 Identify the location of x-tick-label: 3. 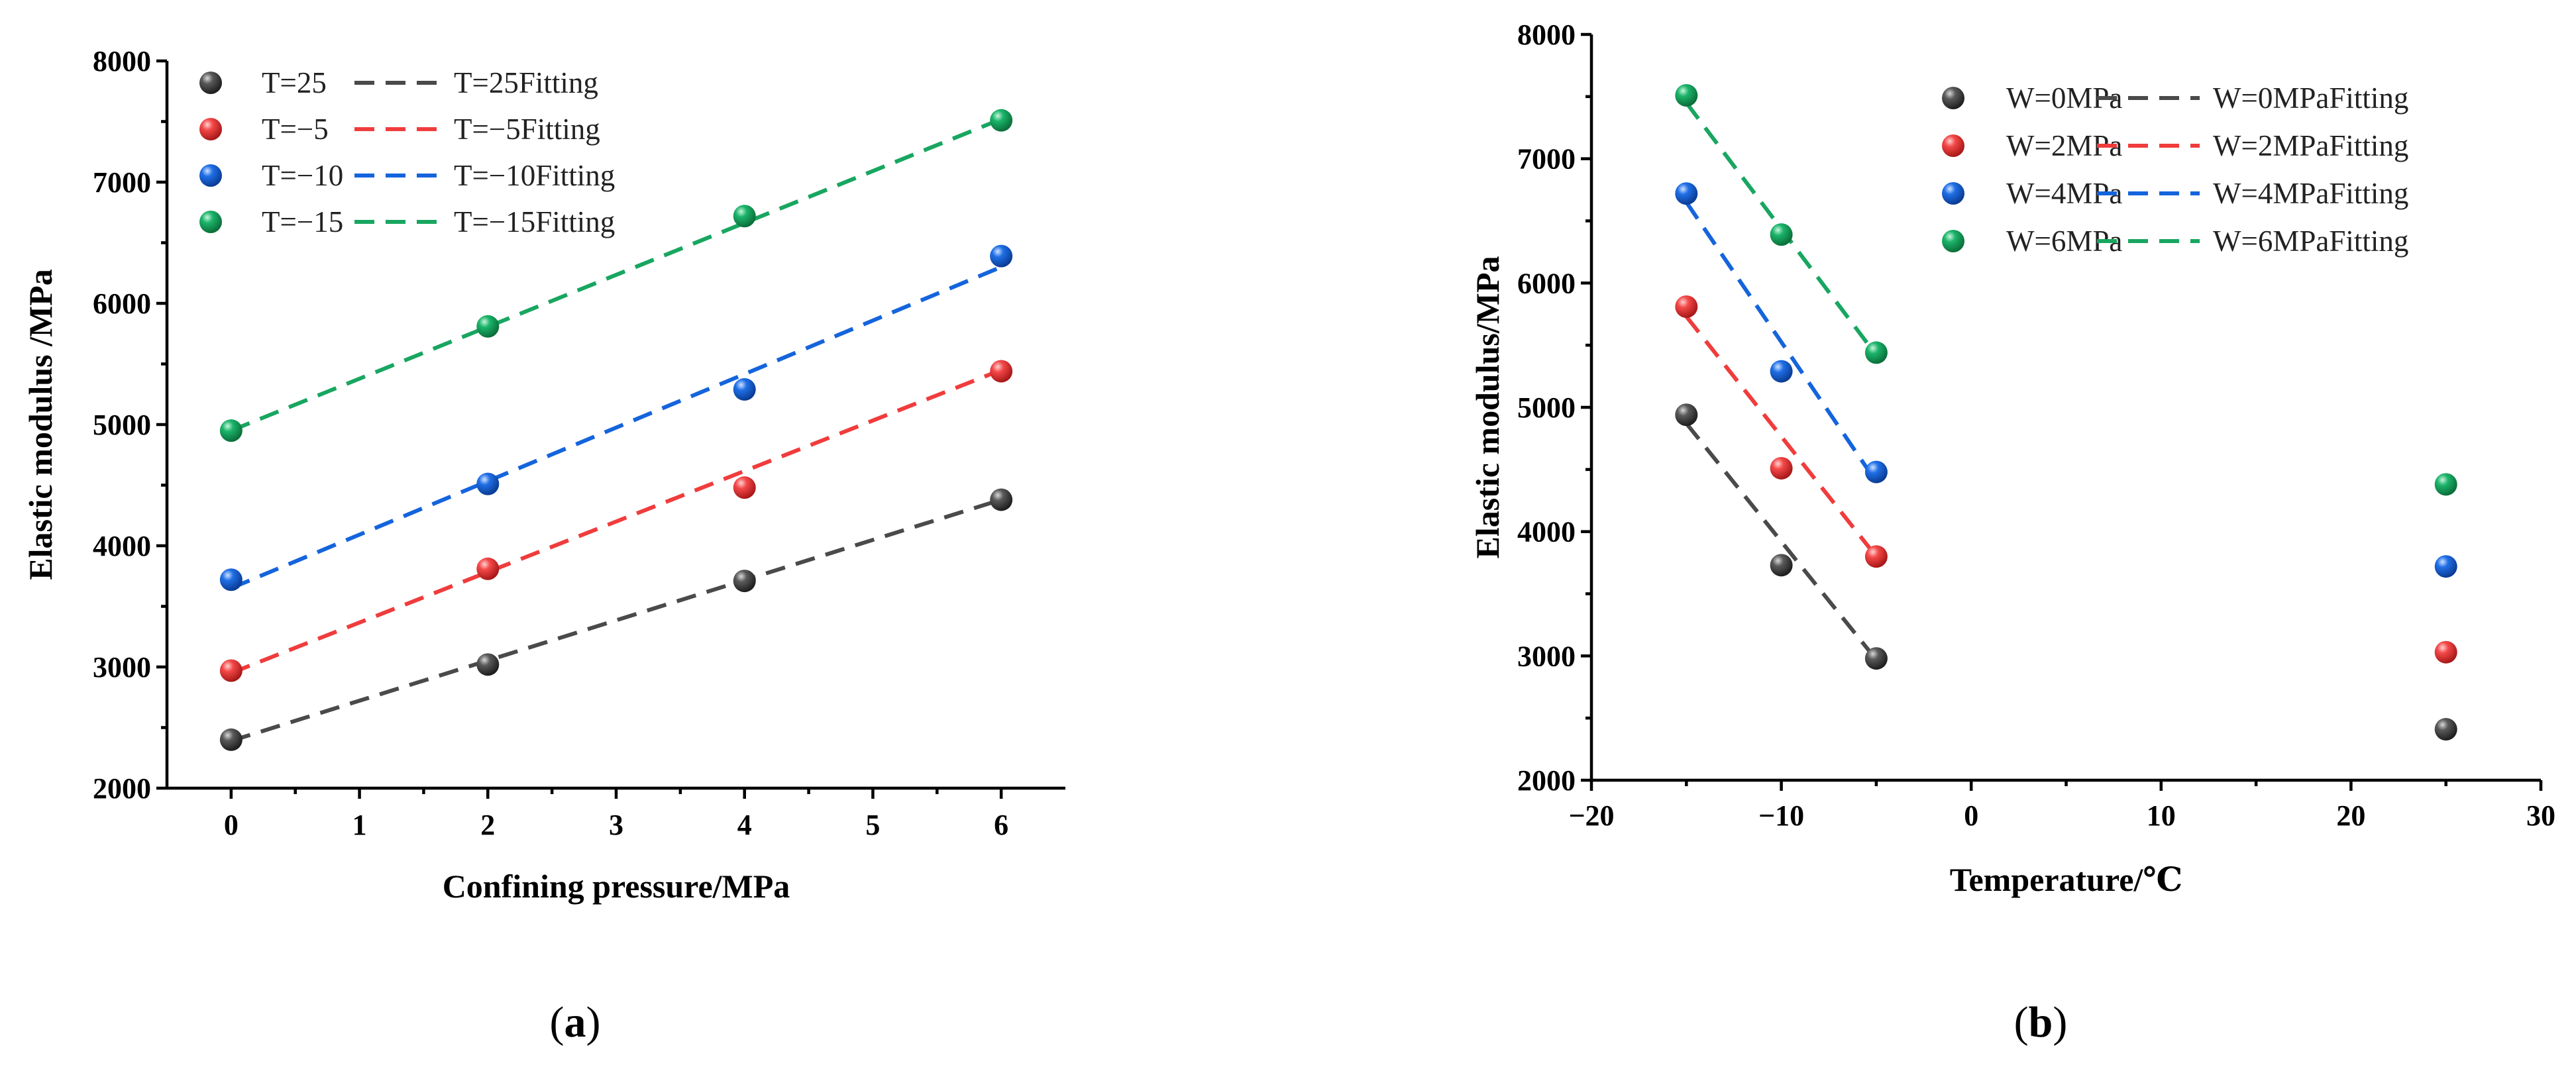
(616, 825).